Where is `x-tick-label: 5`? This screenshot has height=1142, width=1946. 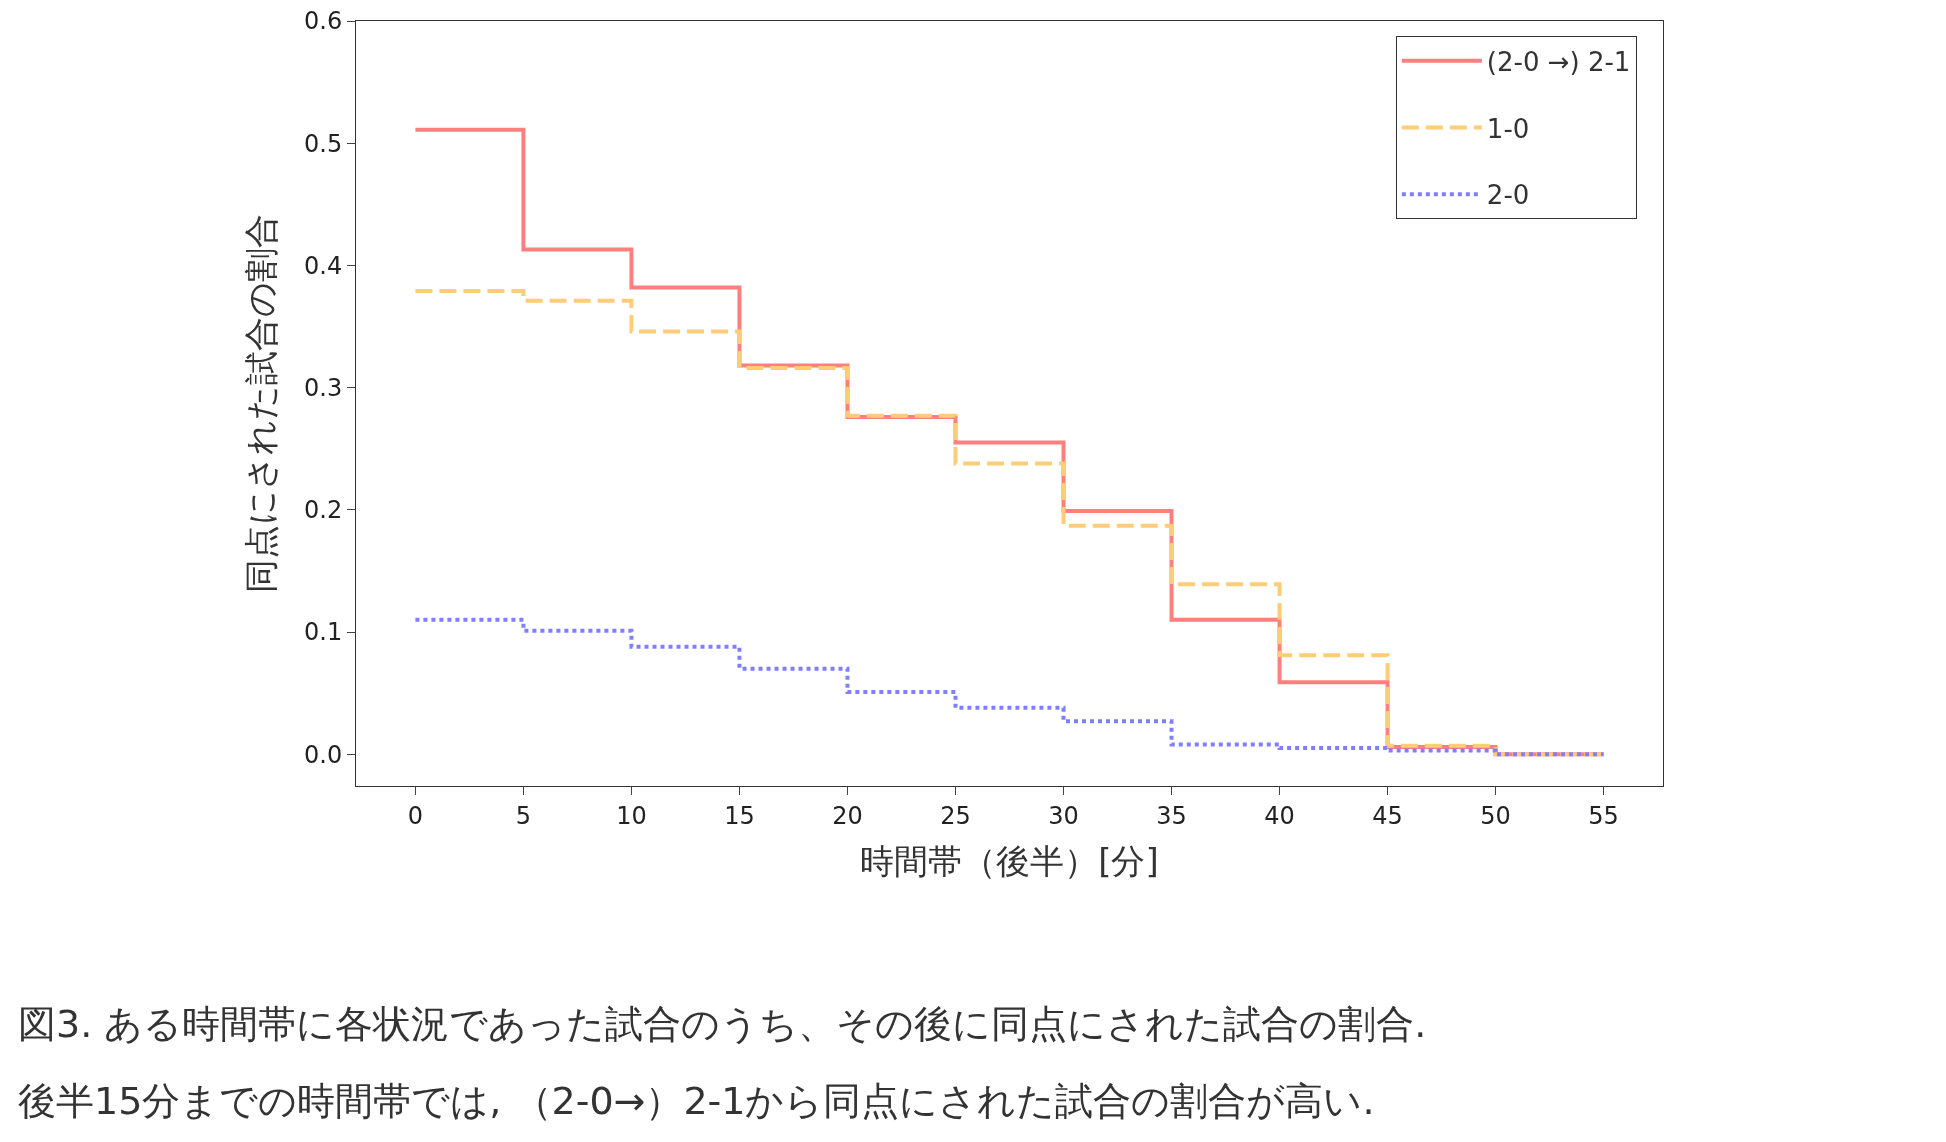 x-tick-label: 5 is located at coordinates (523, 815).